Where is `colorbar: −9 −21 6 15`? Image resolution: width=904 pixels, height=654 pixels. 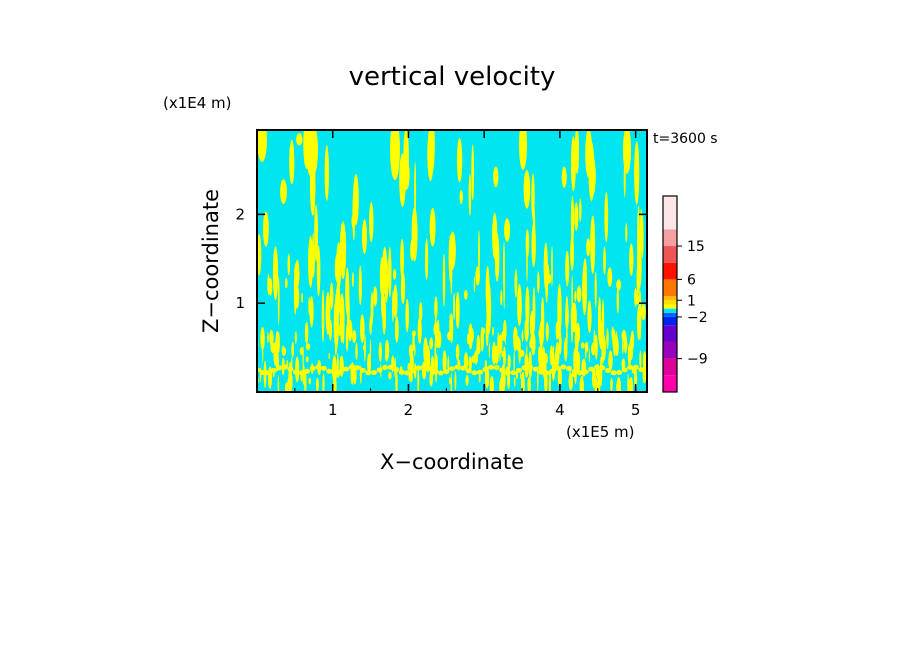
colorbar: −9 −21 6 15 is located at coordinates (685, 294).